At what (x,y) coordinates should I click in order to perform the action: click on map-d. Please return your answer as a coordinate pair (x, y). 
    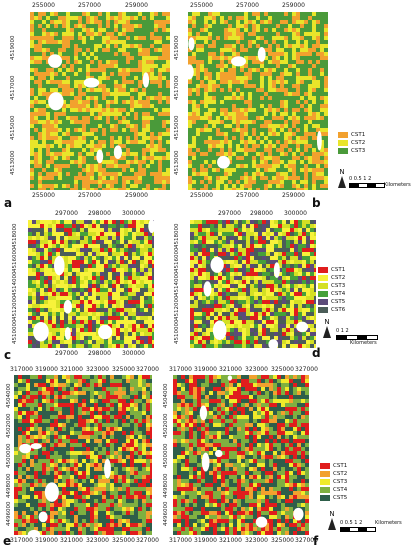
    Looking at the image, I should click on (253, 284).